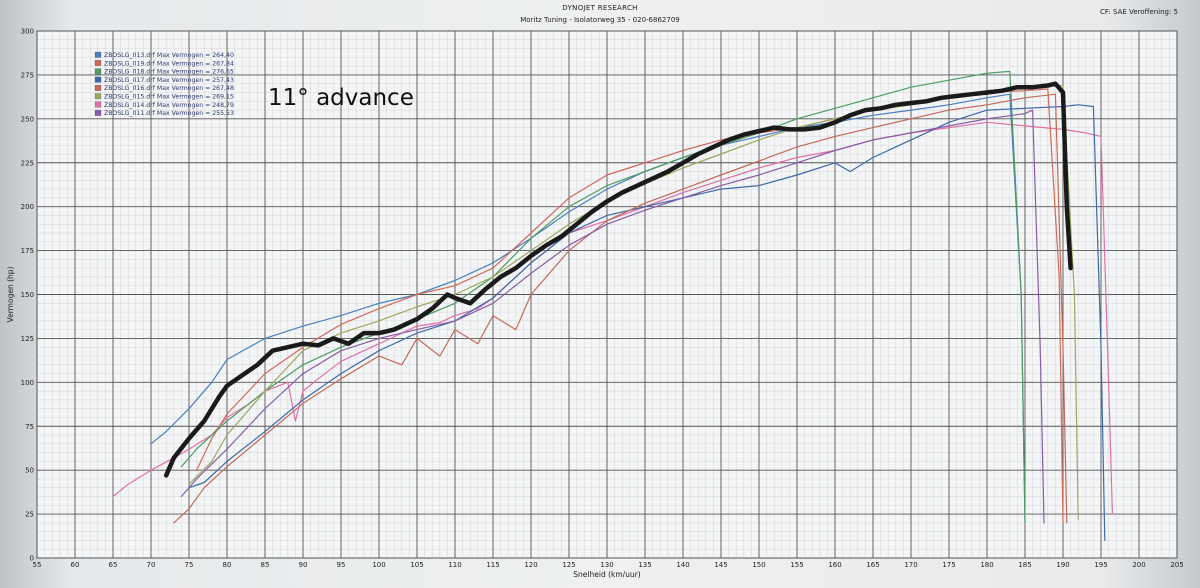 Image resolution: width=1200 pixels, height=588 pixels. I want to click on x-tick-label: 85, so click(265, 565).